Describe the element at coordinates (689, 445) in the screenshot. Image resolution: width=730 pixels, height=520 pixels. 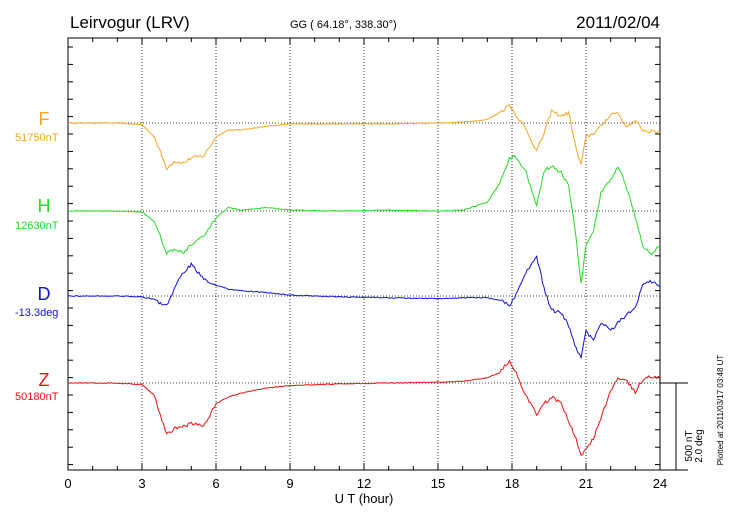
I see `scale-nt-label: 500 nT` at that location.